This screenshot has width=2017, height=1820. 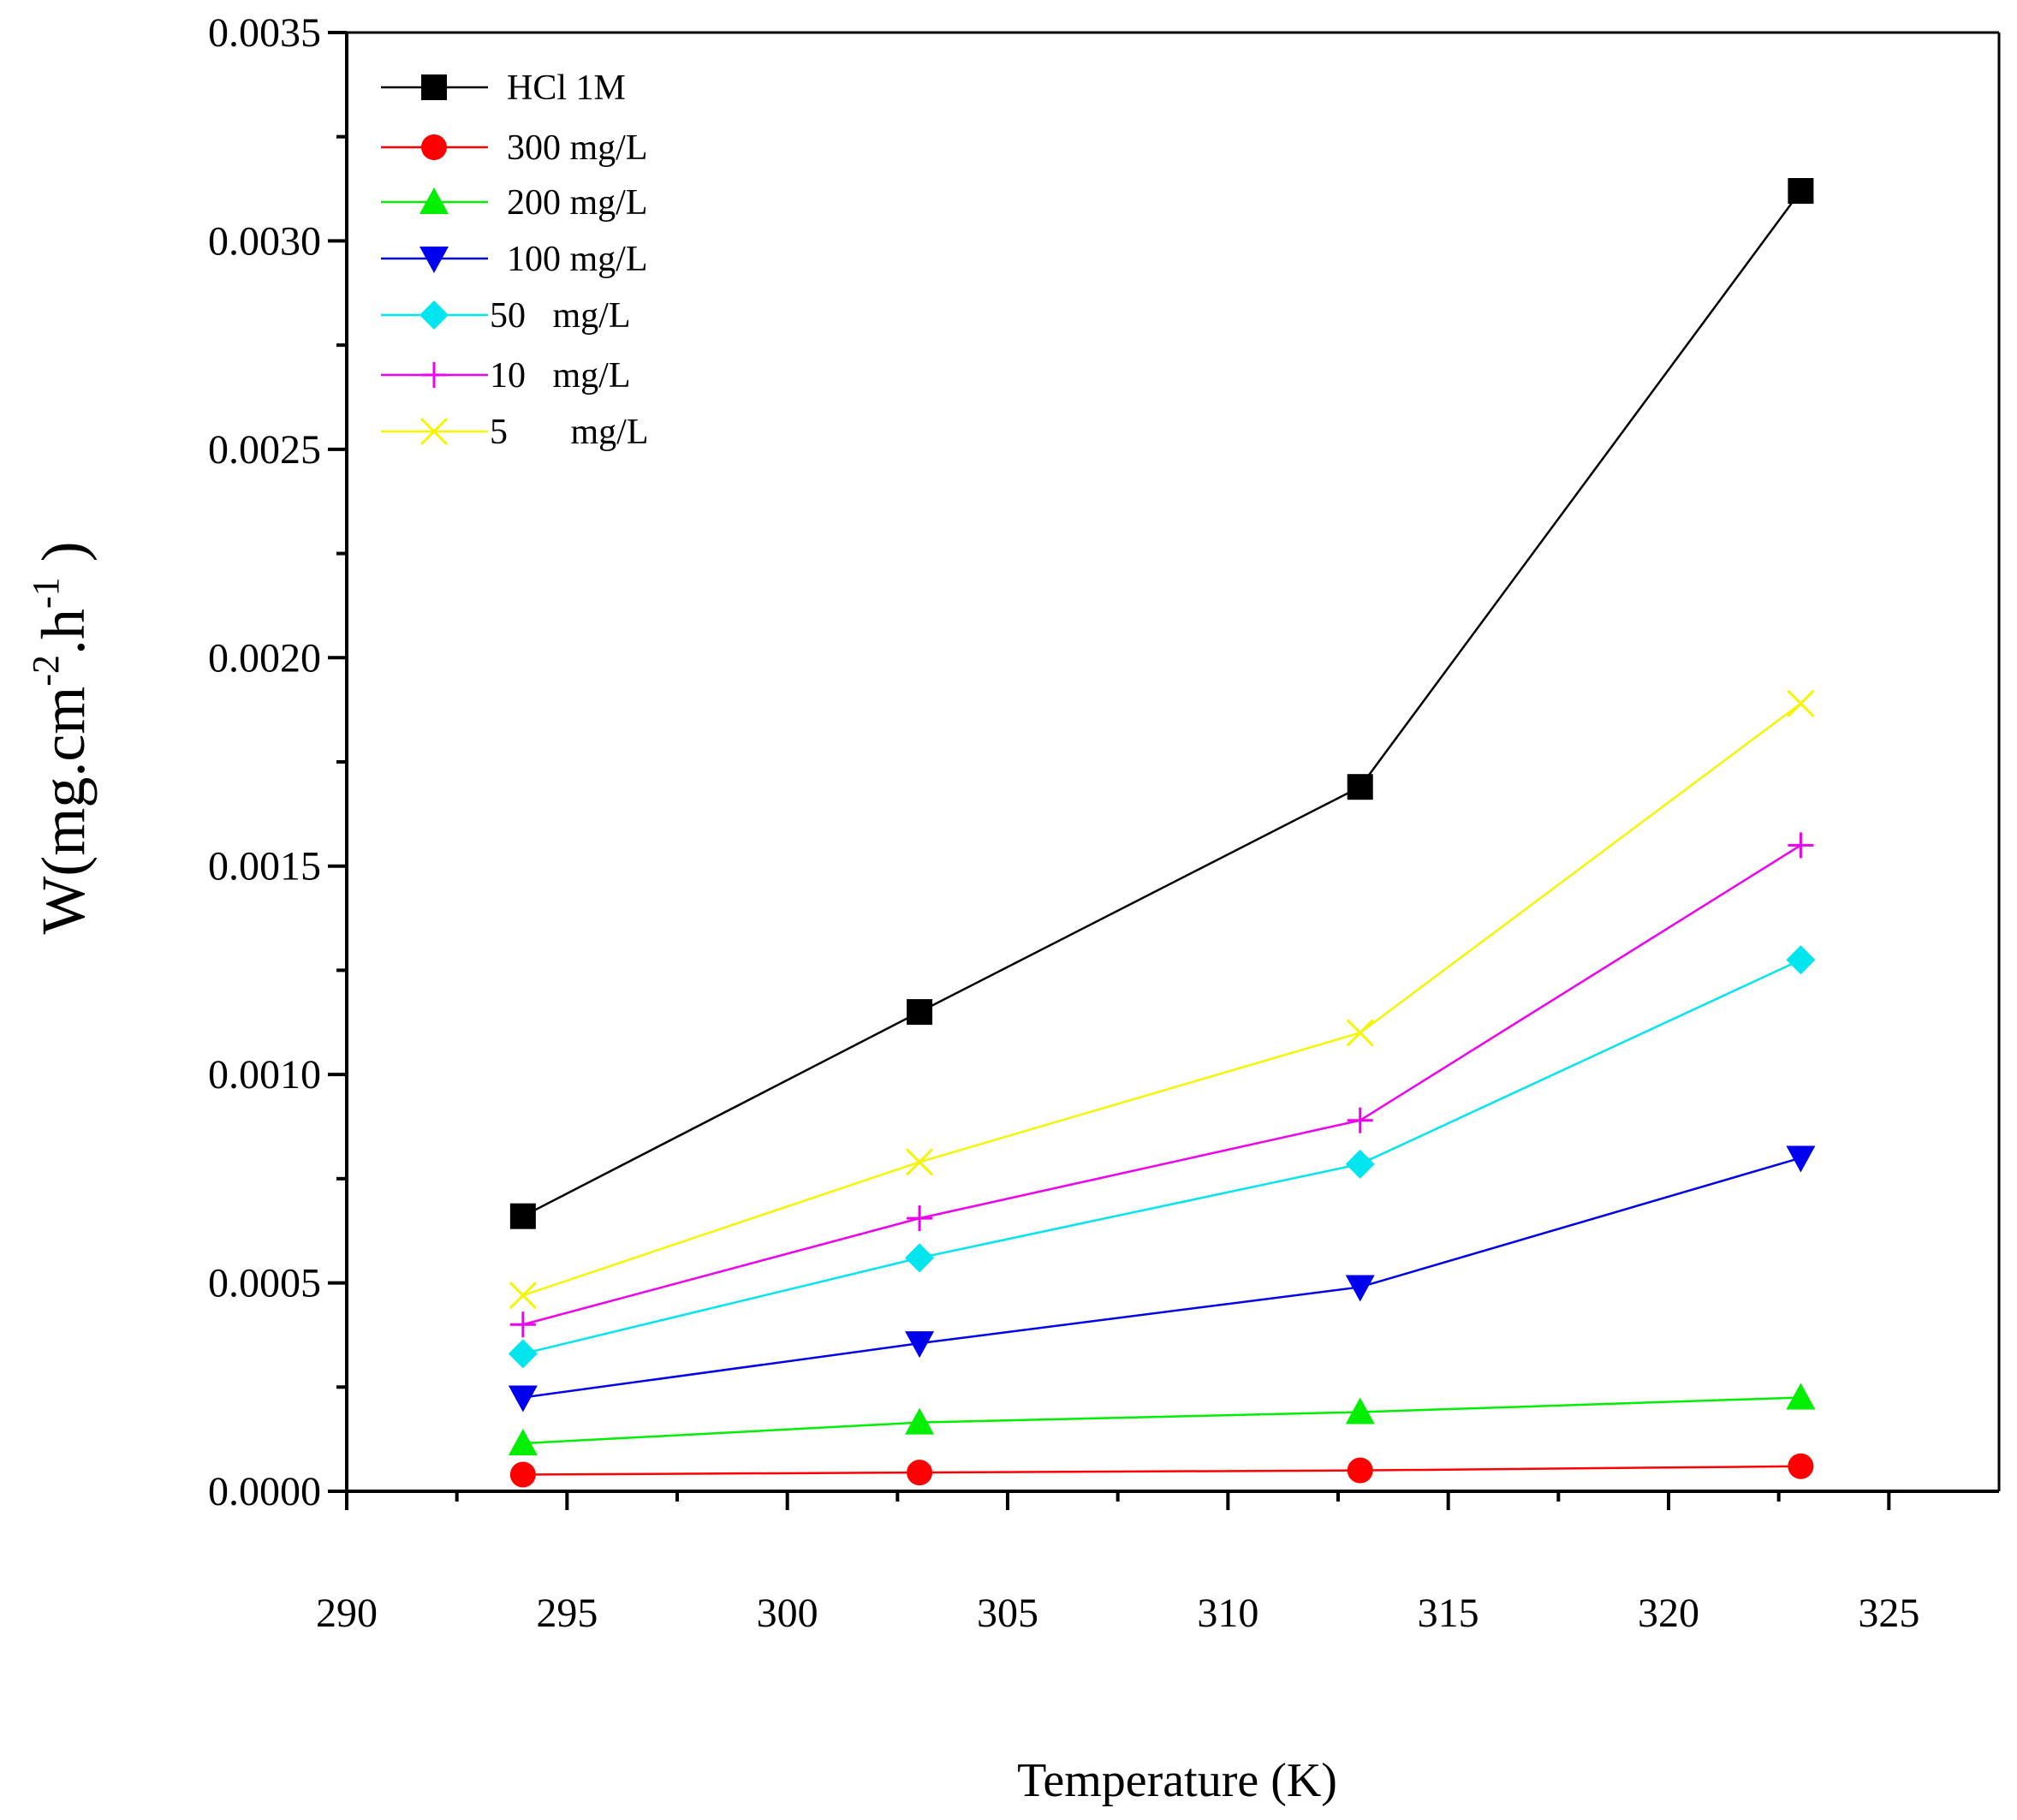 I want to click on legend-item-3: 100 mg/L, so click(x=514, y=259).